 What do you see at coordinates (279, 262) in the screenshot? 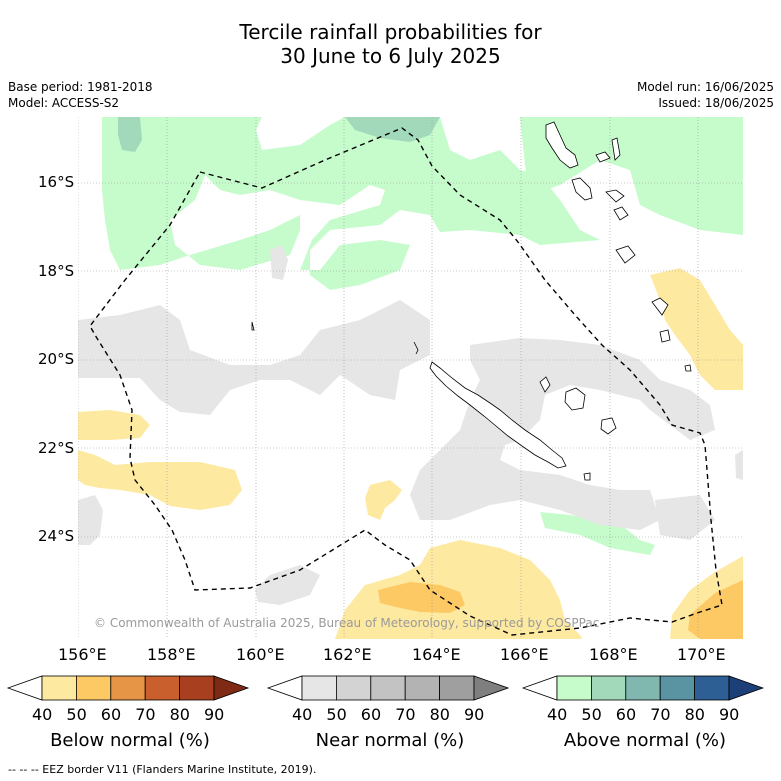
I see `near-normal-region-small-north` at bounding box center [279, 262].